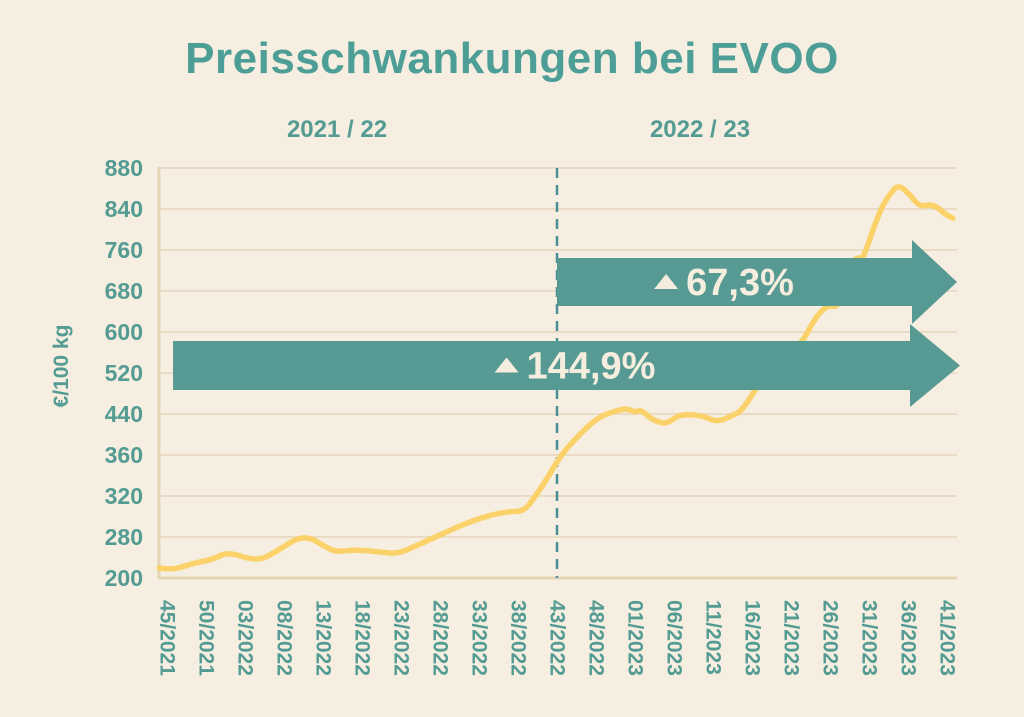  What do you see at coordinates (323, 638) in the screenshot?
I see `x-tick-label: 13/2022` at bounding box center [323, 638].